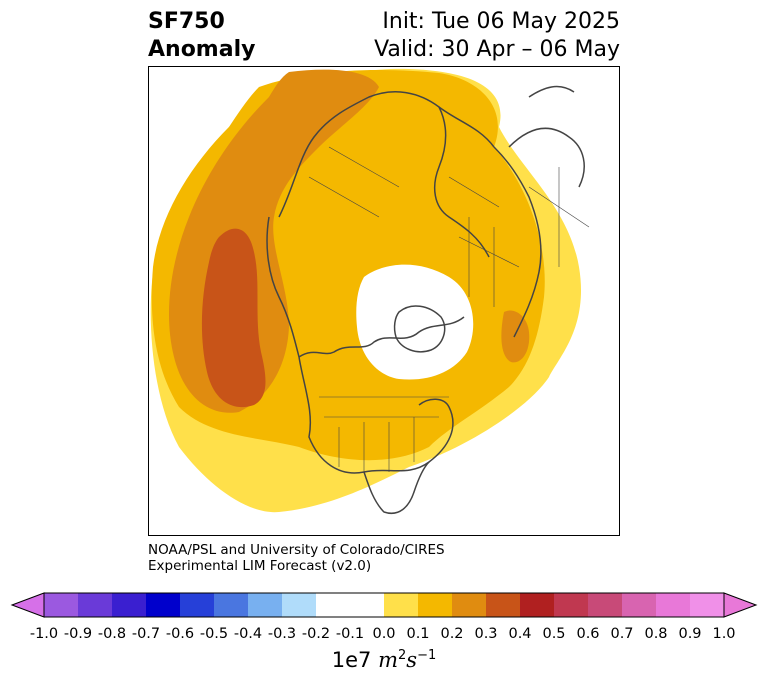 Image resolution: width=768 pixels, height=688 pixels. What do you see at coordinates (180, 634) in the screenshot?
I see `colorbar-tick-label: -0.6` at bounding box center [180, 634].